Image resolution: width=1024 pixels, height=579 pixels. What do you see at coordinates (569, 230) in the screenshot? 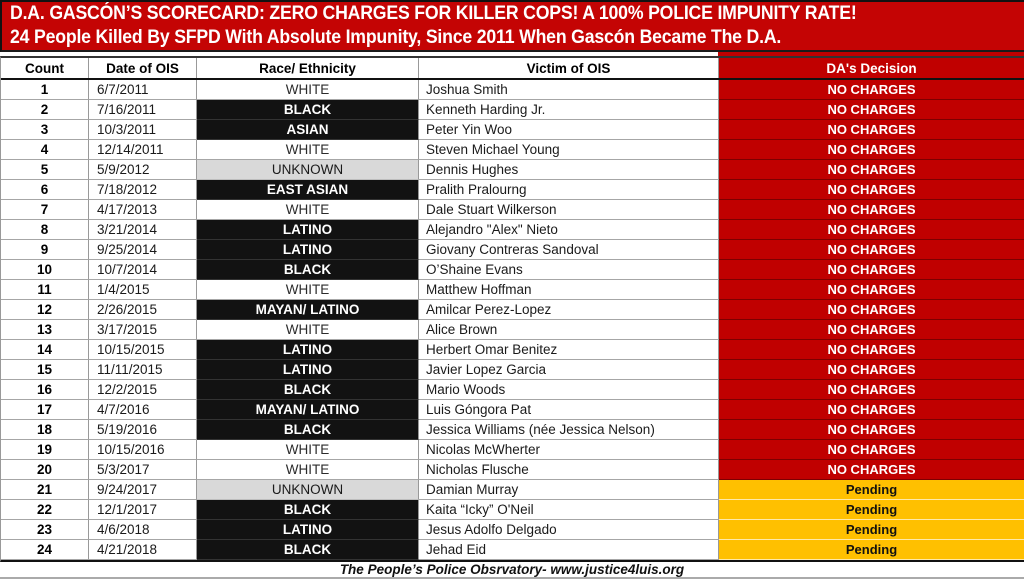
I see `cell-victim: Alejandro "Alex" Nieto` at bounding box center [569, 230].